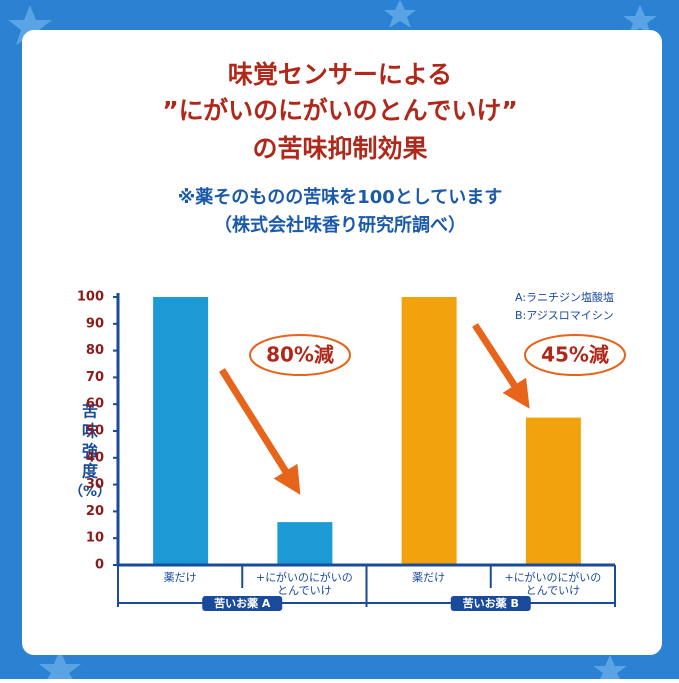 The height and width of the screenshot is (683, 679). I want to click on y-axis-label: （%）, so click(90, 492).